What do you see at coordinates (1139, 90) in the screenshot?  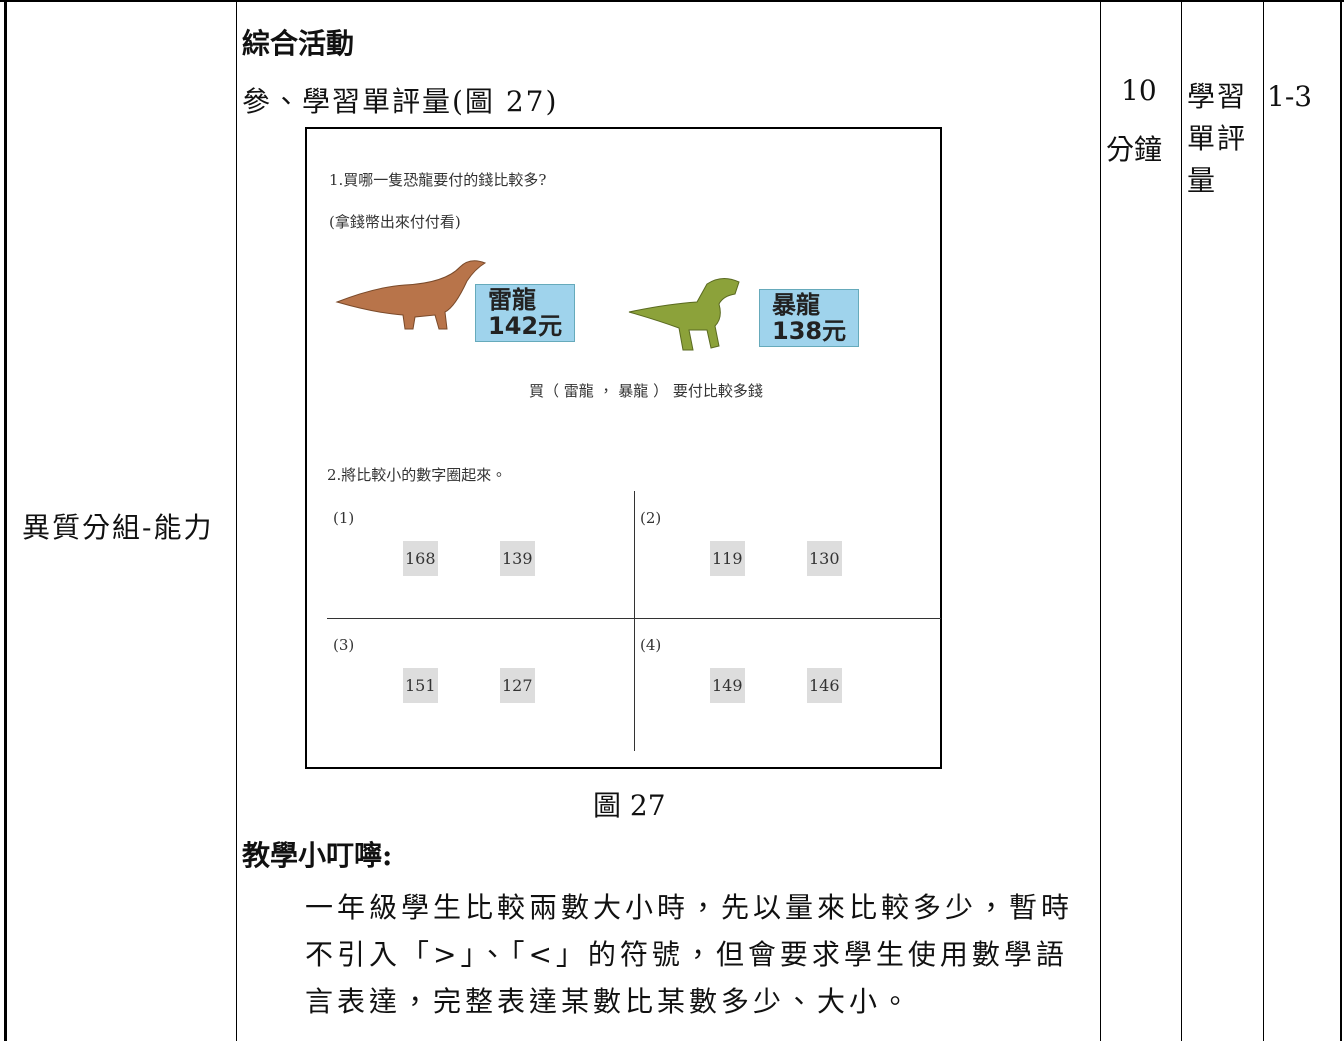 I see `time-number: 10` at bounding box center [1139, 90].